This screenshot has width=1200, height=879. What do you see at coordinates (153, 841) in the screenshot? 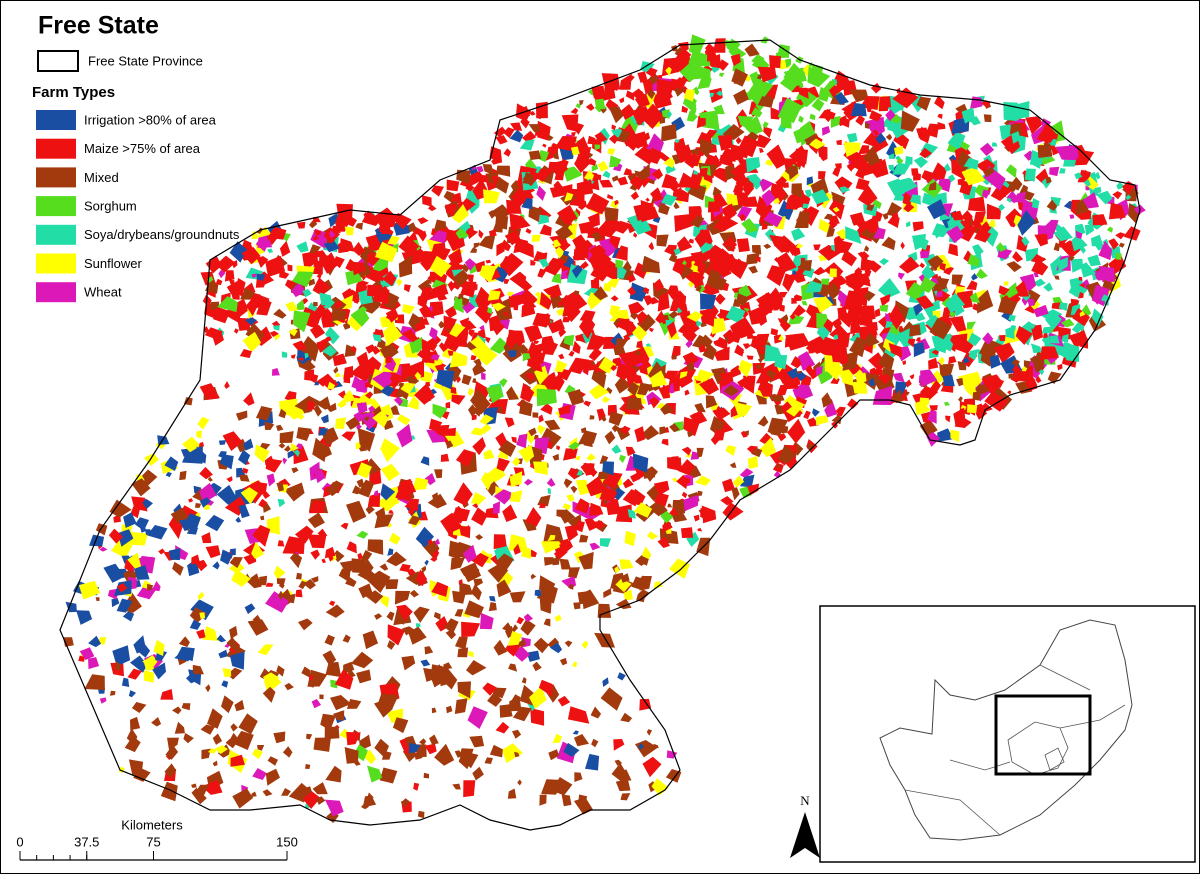
I see `scale-tick-label: 75` at bounding box center [153, 841].